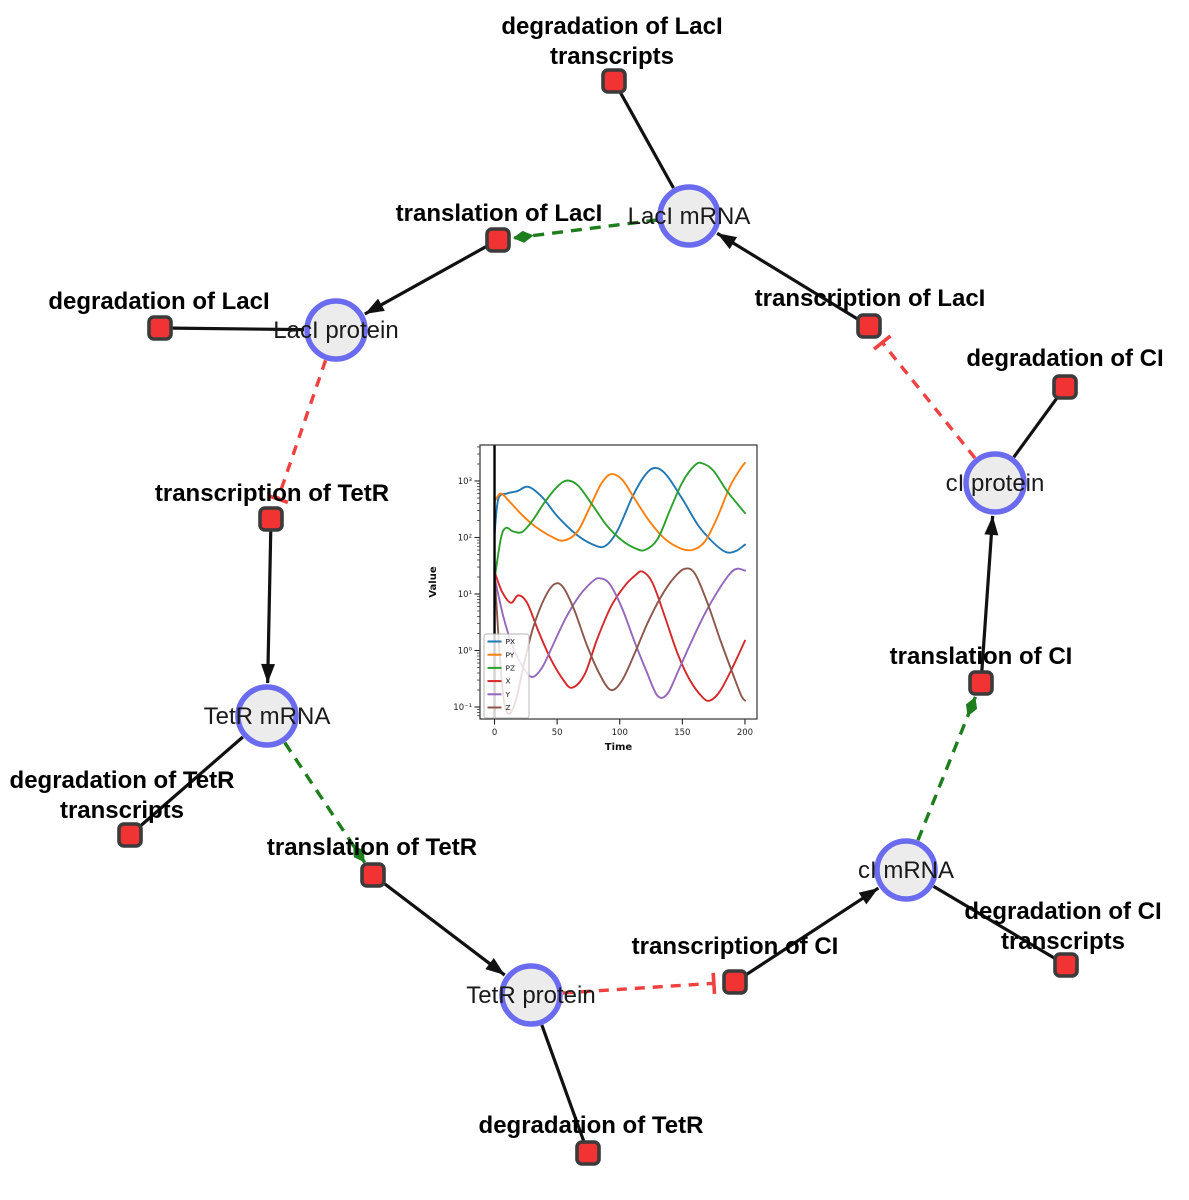  I want to click on edge-reactant-tetr-protein-to-deg-tetr, so click(563, 1083).